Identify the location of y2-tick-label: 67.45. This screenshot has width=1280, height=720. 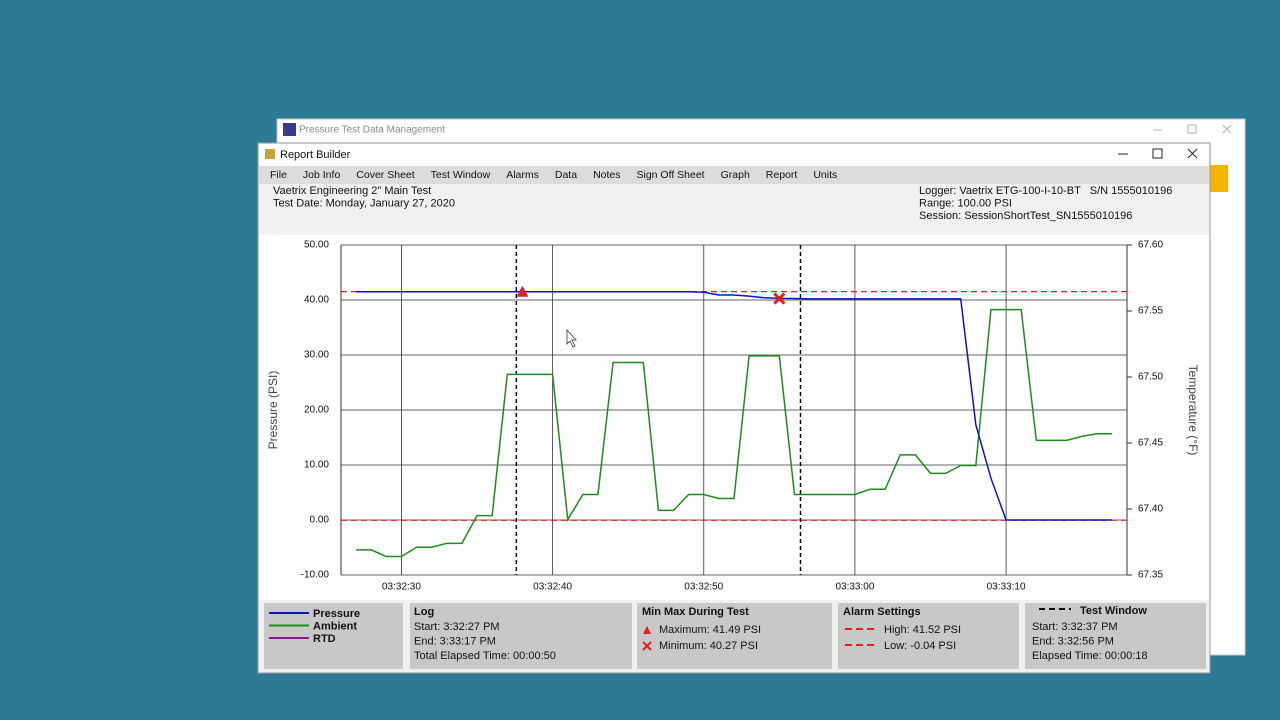
(1150, 443).